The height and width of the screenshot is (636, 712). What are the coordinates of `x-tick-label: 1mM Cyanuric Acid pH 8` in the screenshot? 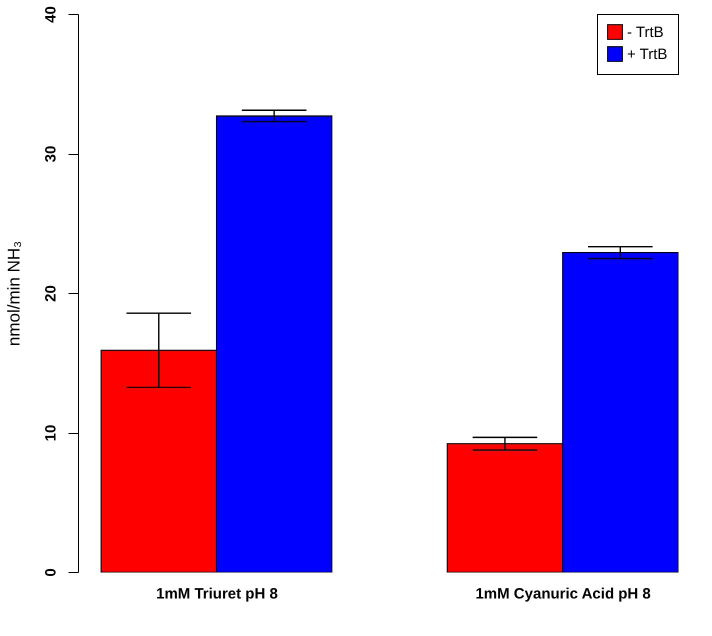 It's located at (563, 594).